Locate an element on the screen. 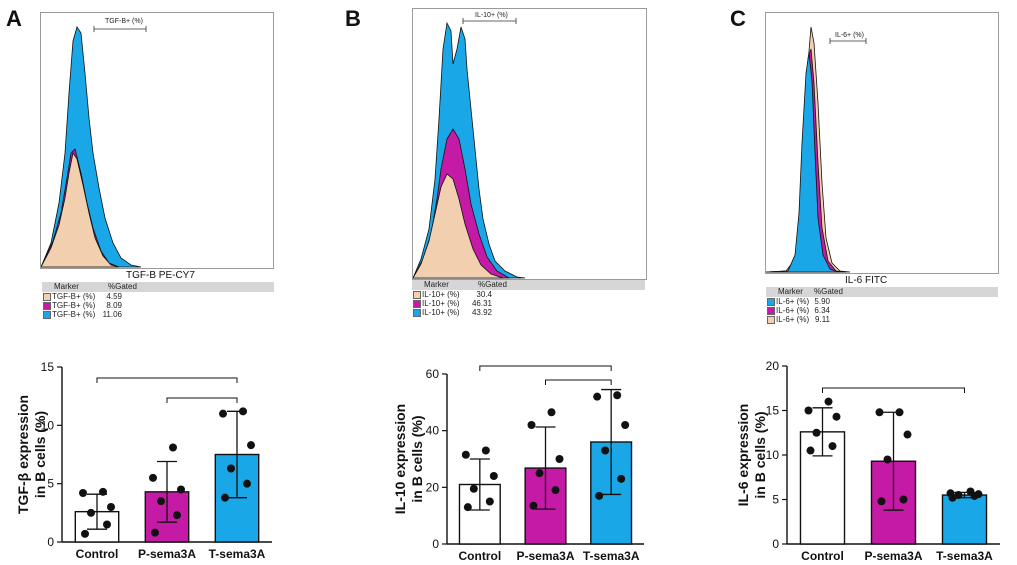 Image resolution: width=1017 pixels, height=565 pixels. y-tick-label: 5 is located at coordinates (775, 500).